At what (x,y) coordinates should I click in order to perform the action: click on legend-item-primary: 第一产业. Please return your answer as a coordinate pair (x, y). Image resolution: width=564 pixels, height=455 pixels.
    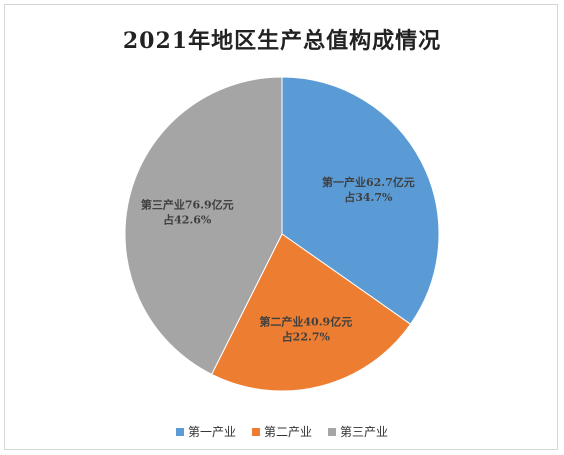
    Looking at the image, I should click on (205, 431).